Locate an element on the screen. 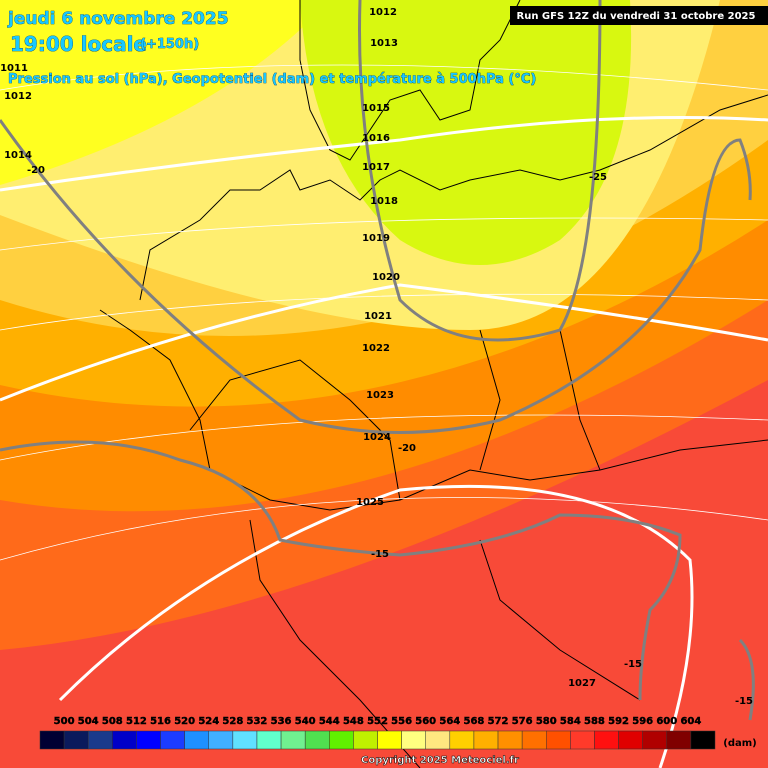  run-info: Run GFS 12Z du vendredi 31 octobre 2025 is located at coordinates (636, 16).